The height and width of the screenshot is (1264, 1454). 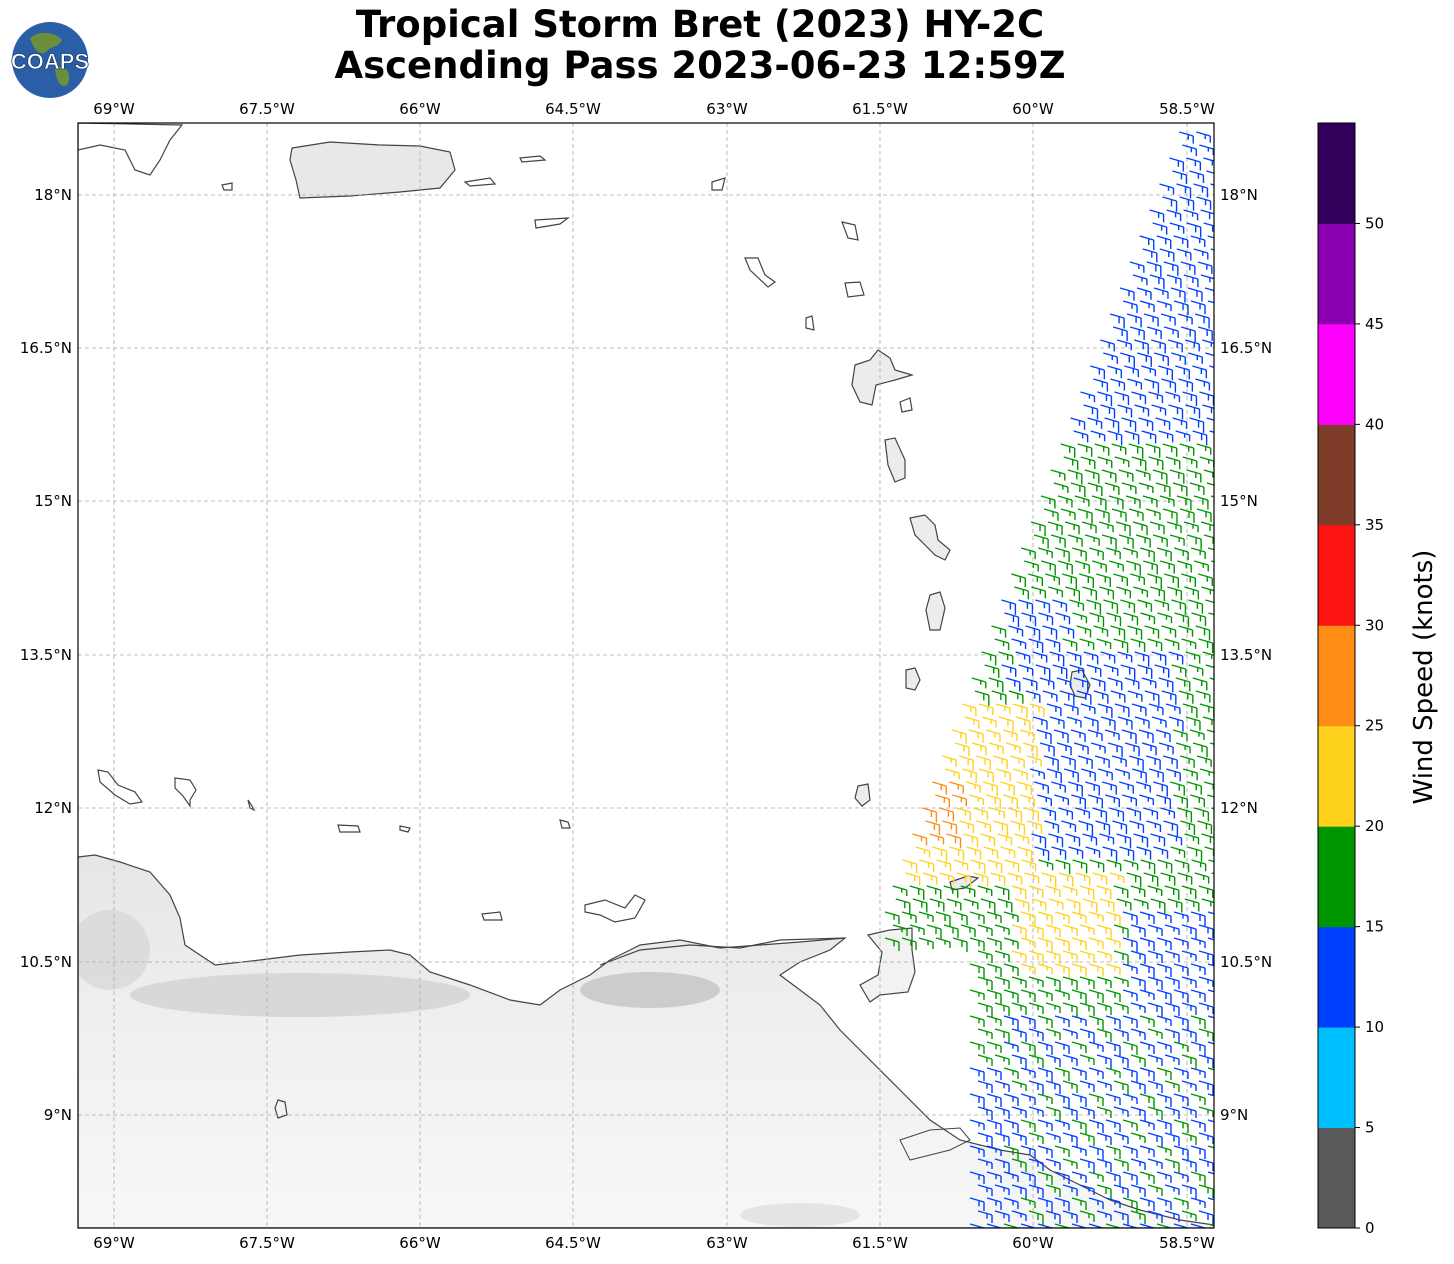 What do you see at coordinates (722, 951) in the screenshot?
I see `paria-coast` at bounding box center [722, 951].